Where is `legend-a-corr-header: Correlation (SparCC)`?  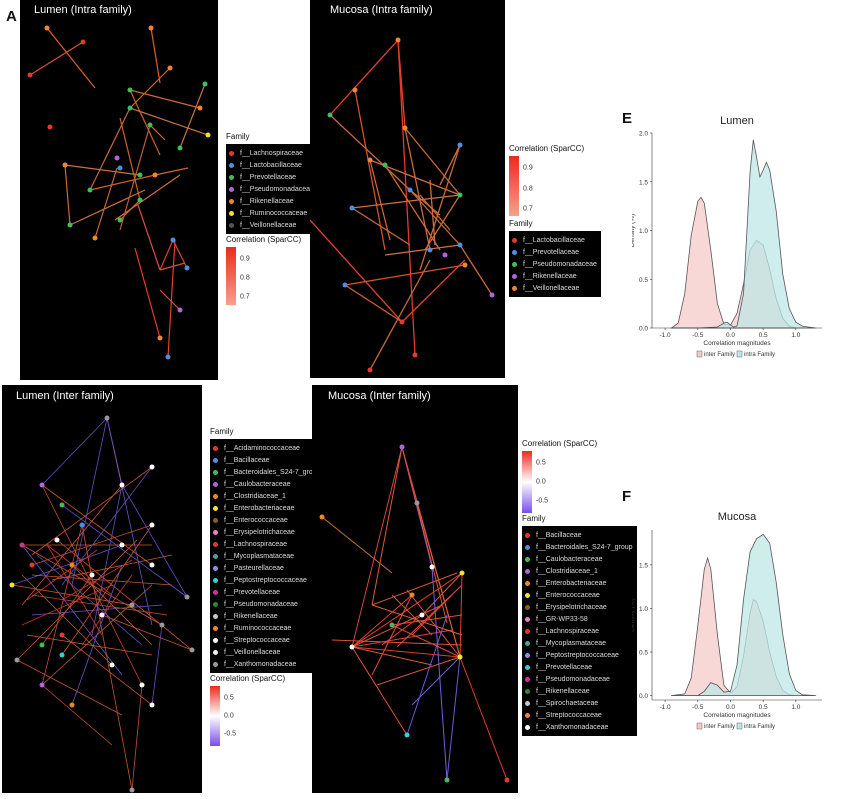
legend-a-corr-header: Correlation (SparCC) is located at coordinates (264, 239).